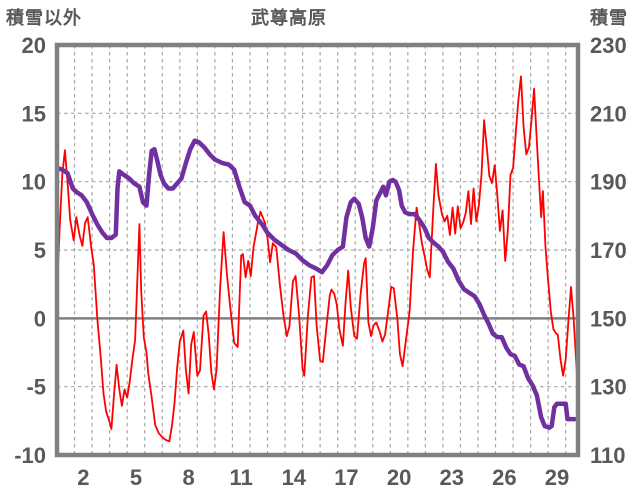 This screenshot has height=501, width=636. I want to click on left-axis-tick: 20, so click(34, 45).